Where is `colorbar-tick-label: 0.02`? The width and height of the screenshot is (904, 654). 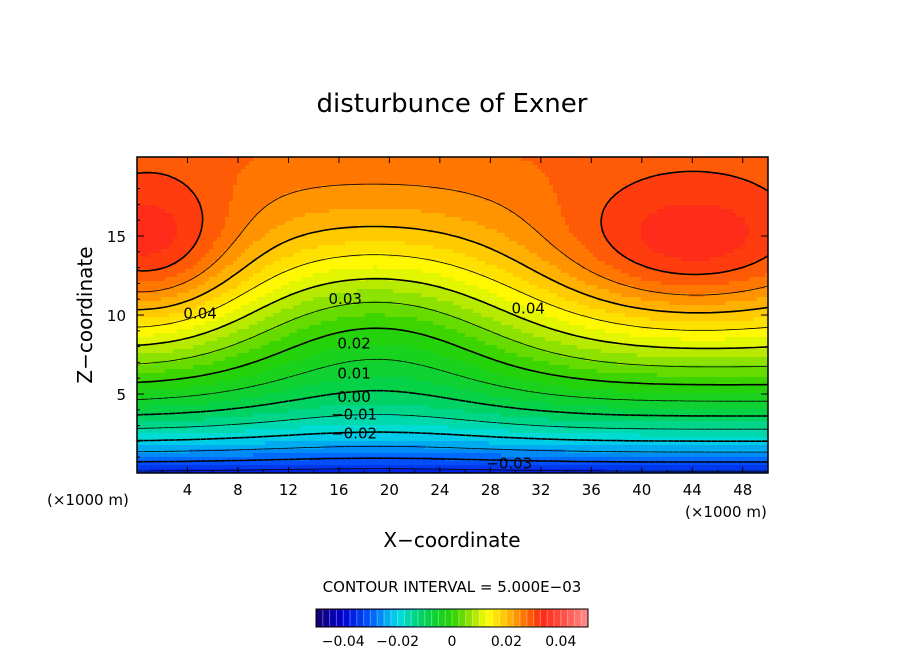
colorbar-tick-label: 0.02 is located at coordinates (506, 642).